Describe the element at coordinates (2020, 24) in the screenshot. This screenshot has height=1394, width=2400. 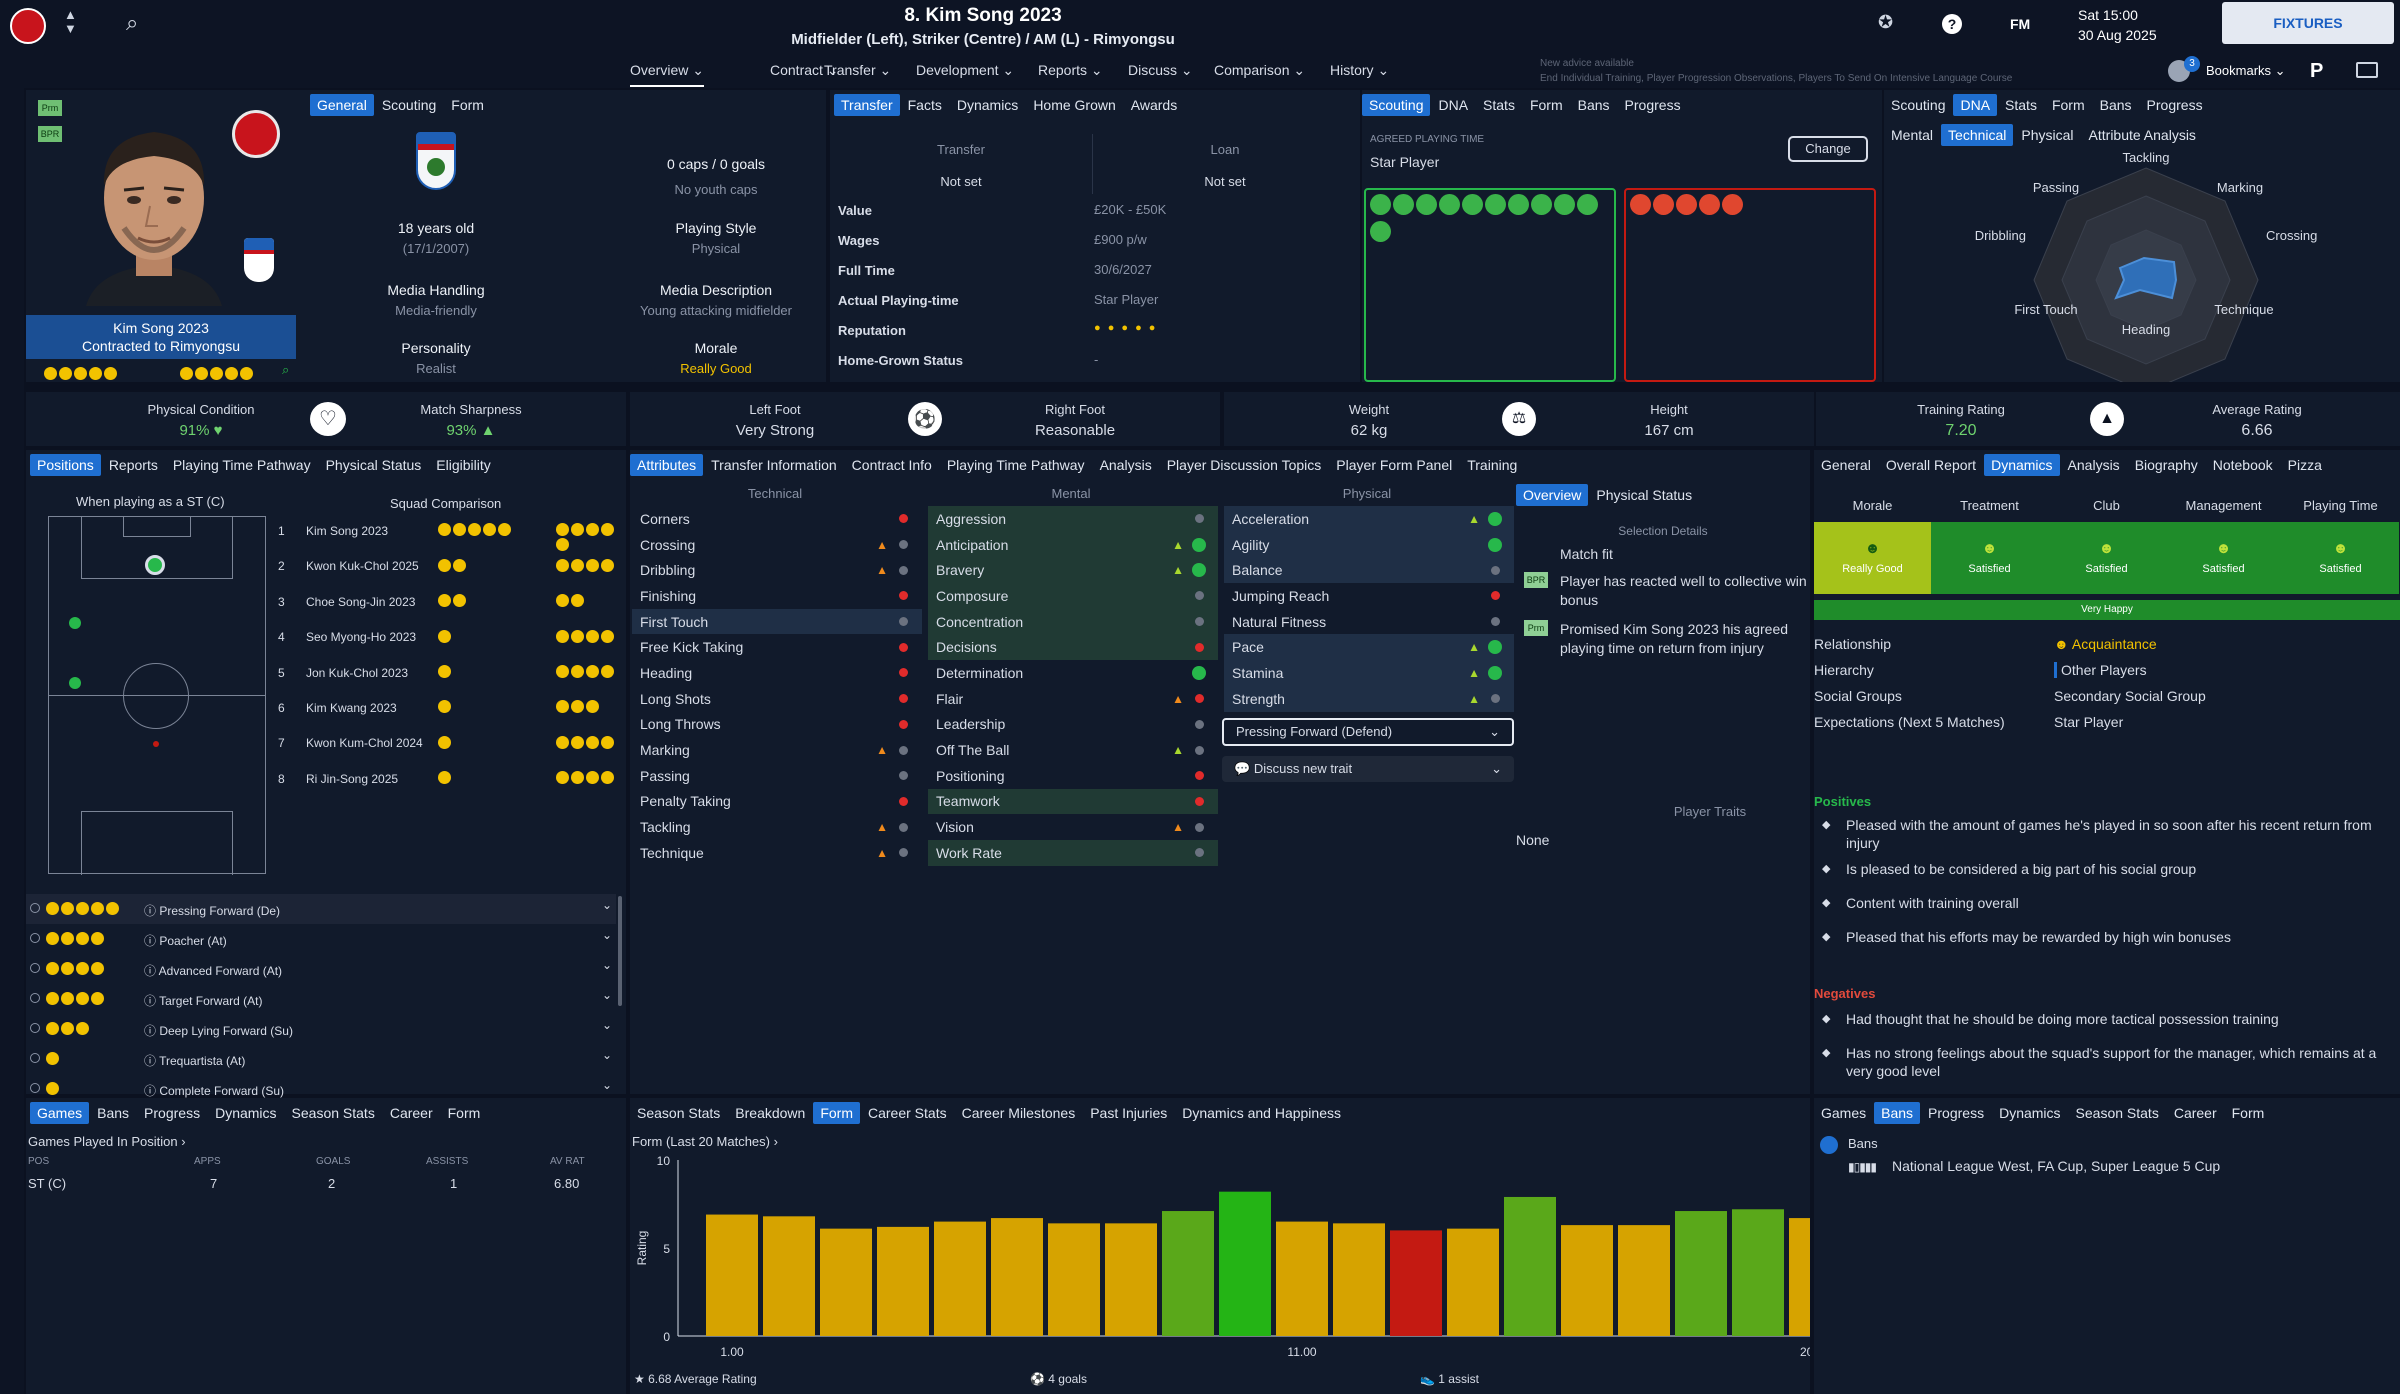
I see `fm-label: FM` at that location.